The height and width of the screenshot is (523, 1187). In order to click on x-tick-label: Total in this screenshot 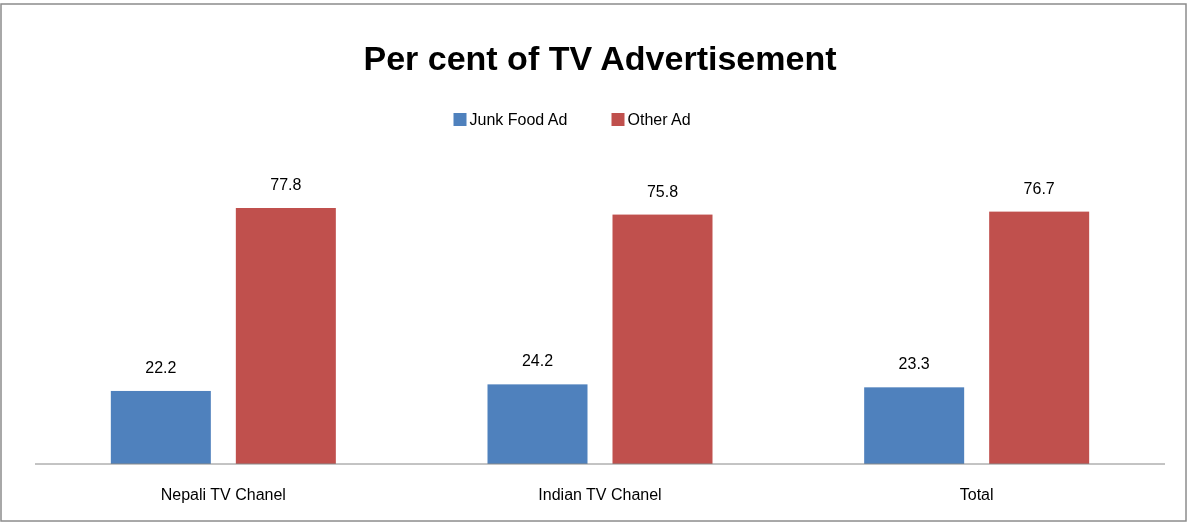, I will do `click(976, 494)`.